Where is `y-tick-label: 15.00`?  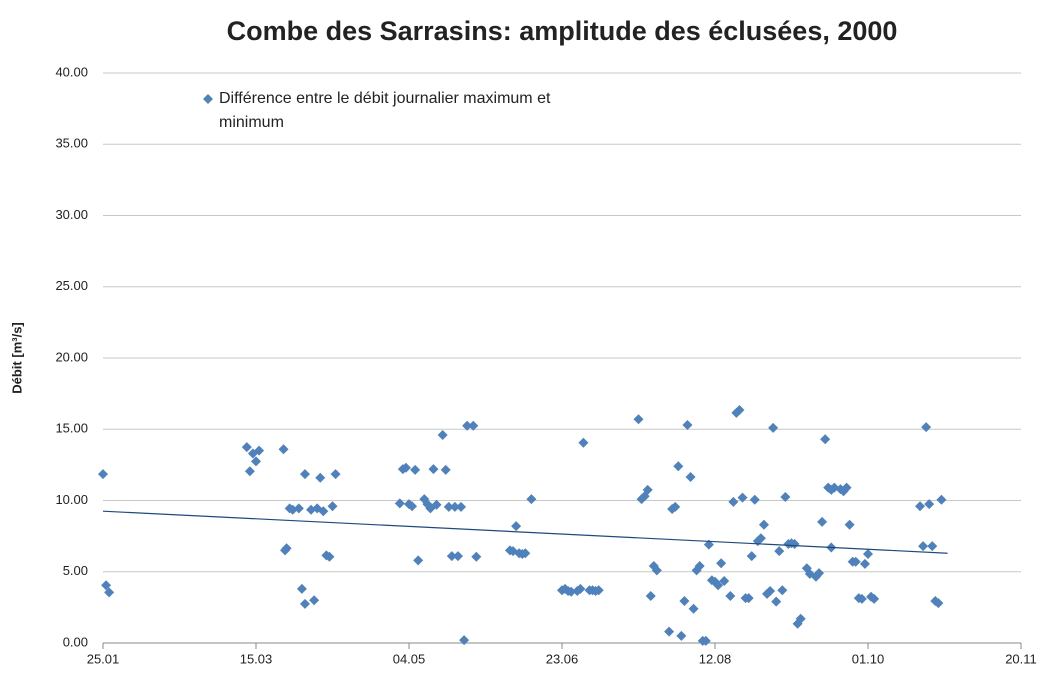
y-tick-label: 15.00 is located at coordinates (71, 428).